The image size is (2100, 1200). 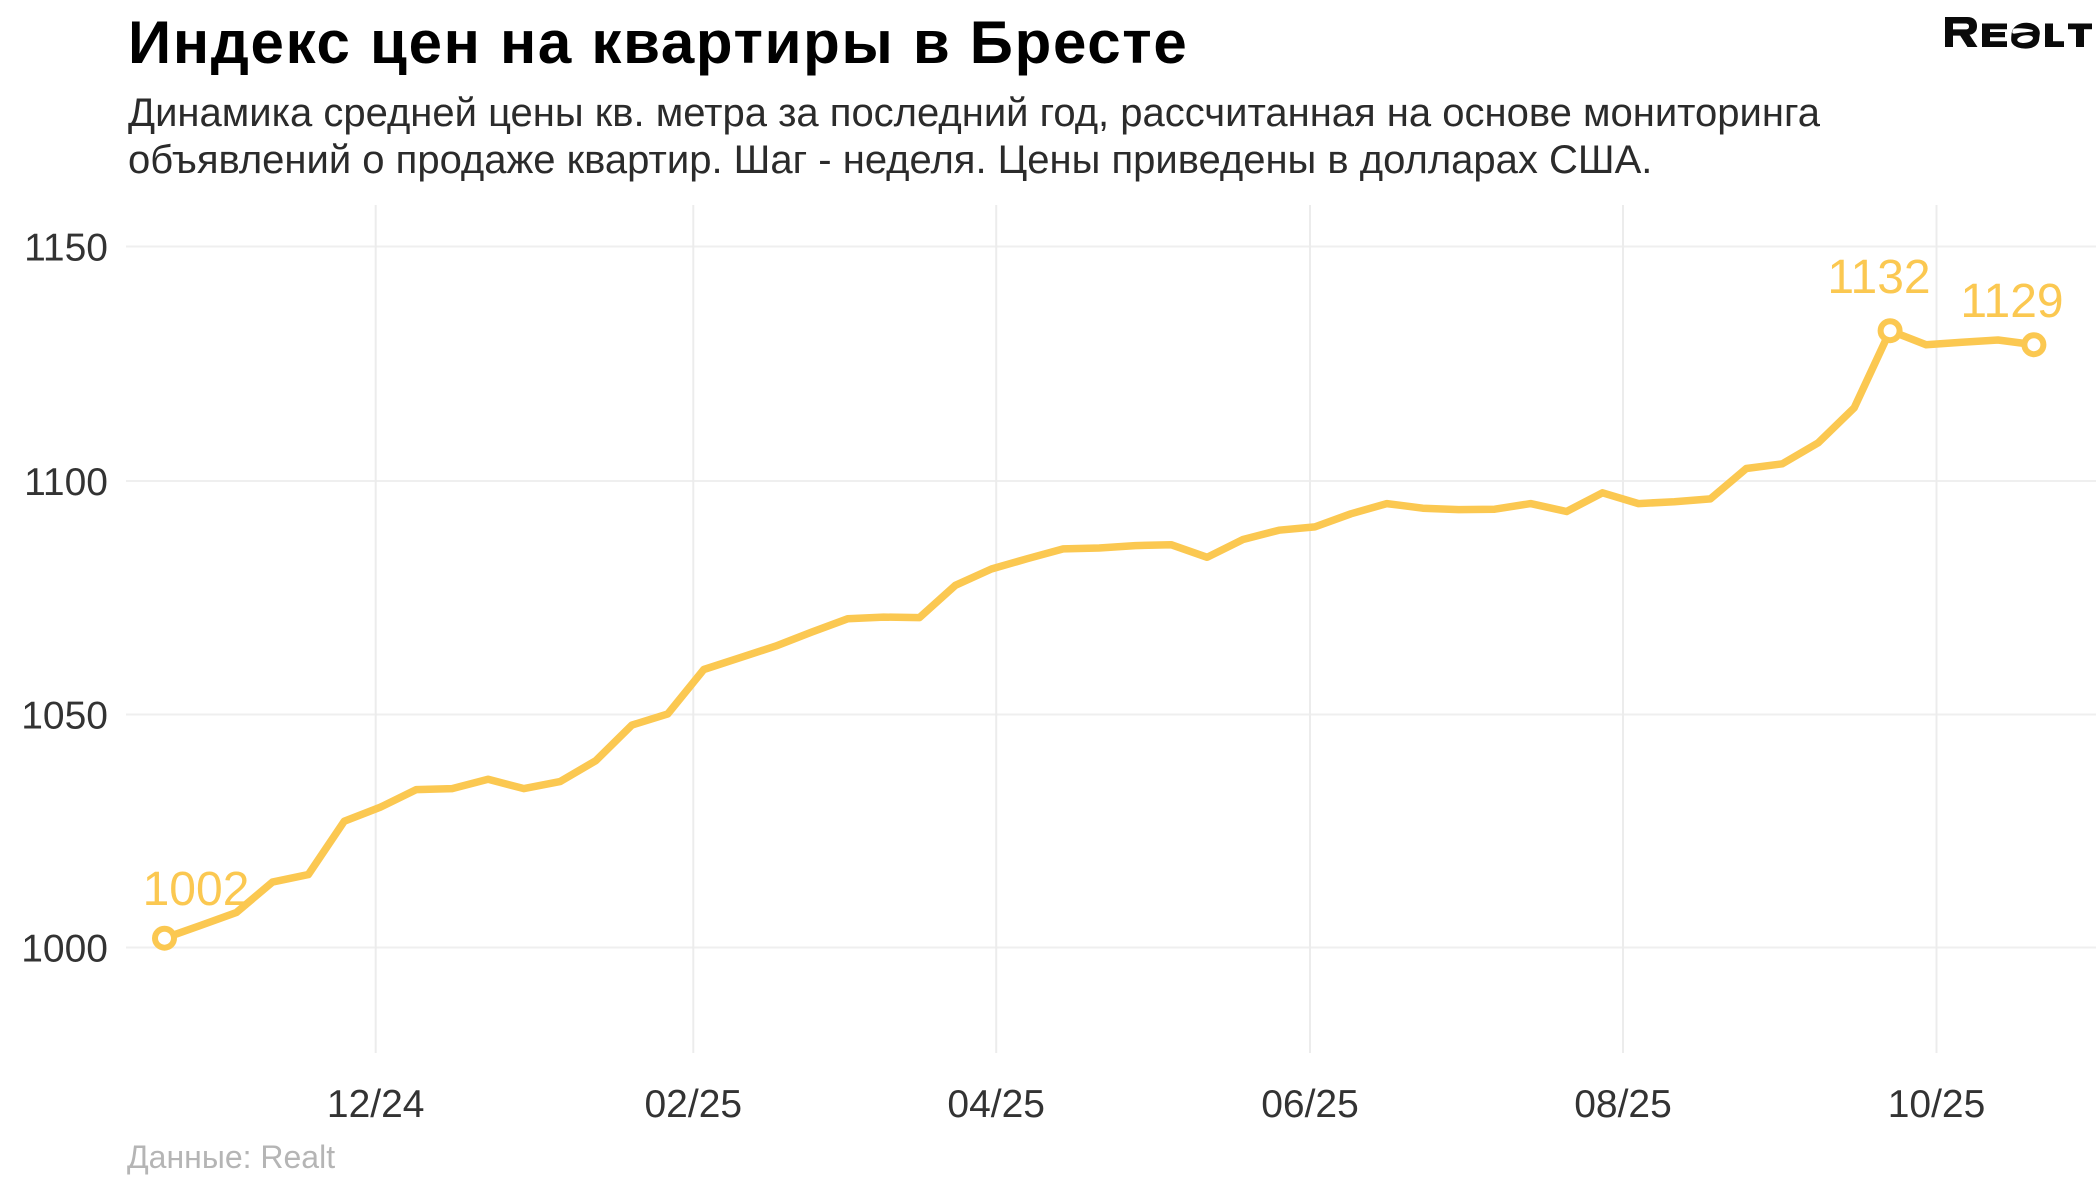 I want to click on svg-text: 02/25, so click(x=693, y=1104).